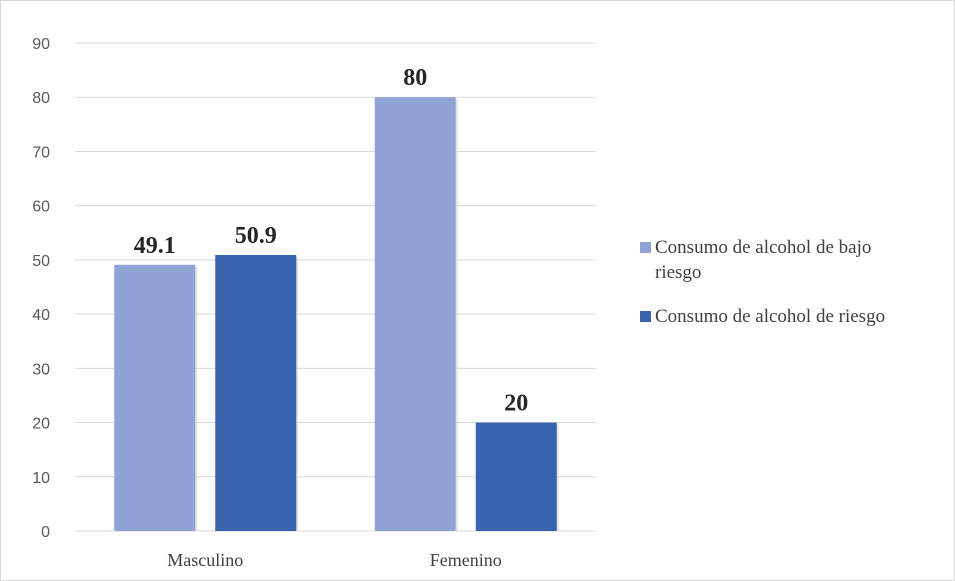 This screenshot has height=581, width=955. Describe the element at coordinates (41, 261) in the screenshot. I see `y-tick-label: 50` at that location.